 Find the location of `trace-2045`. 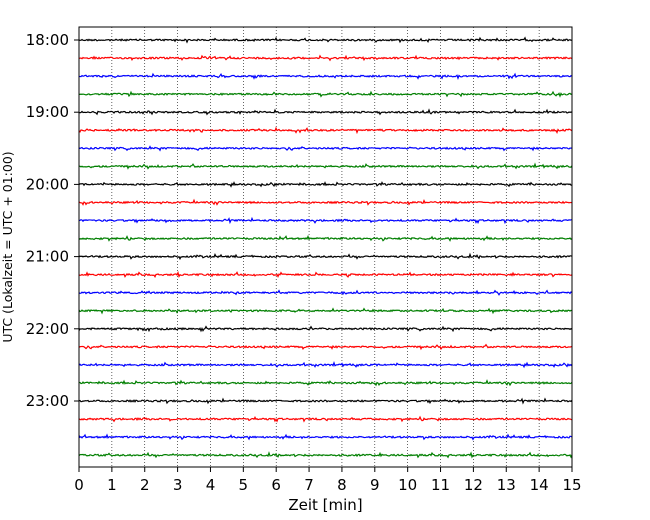

trace-2045 is located at coordinates (325, 238).